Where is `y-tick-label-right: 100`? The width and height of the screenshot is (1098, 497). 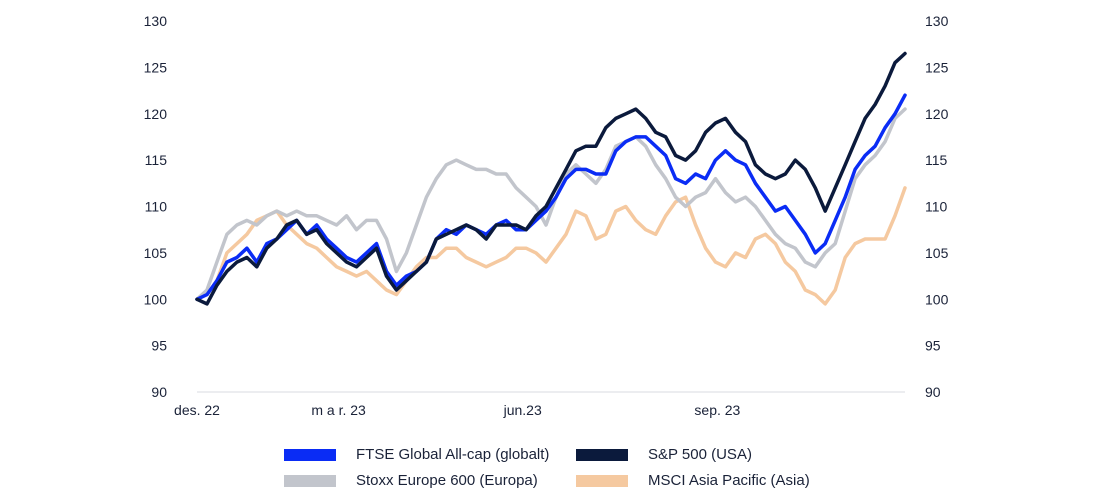
y-tick-label-right: 100 is located at coordinates (937, 299).